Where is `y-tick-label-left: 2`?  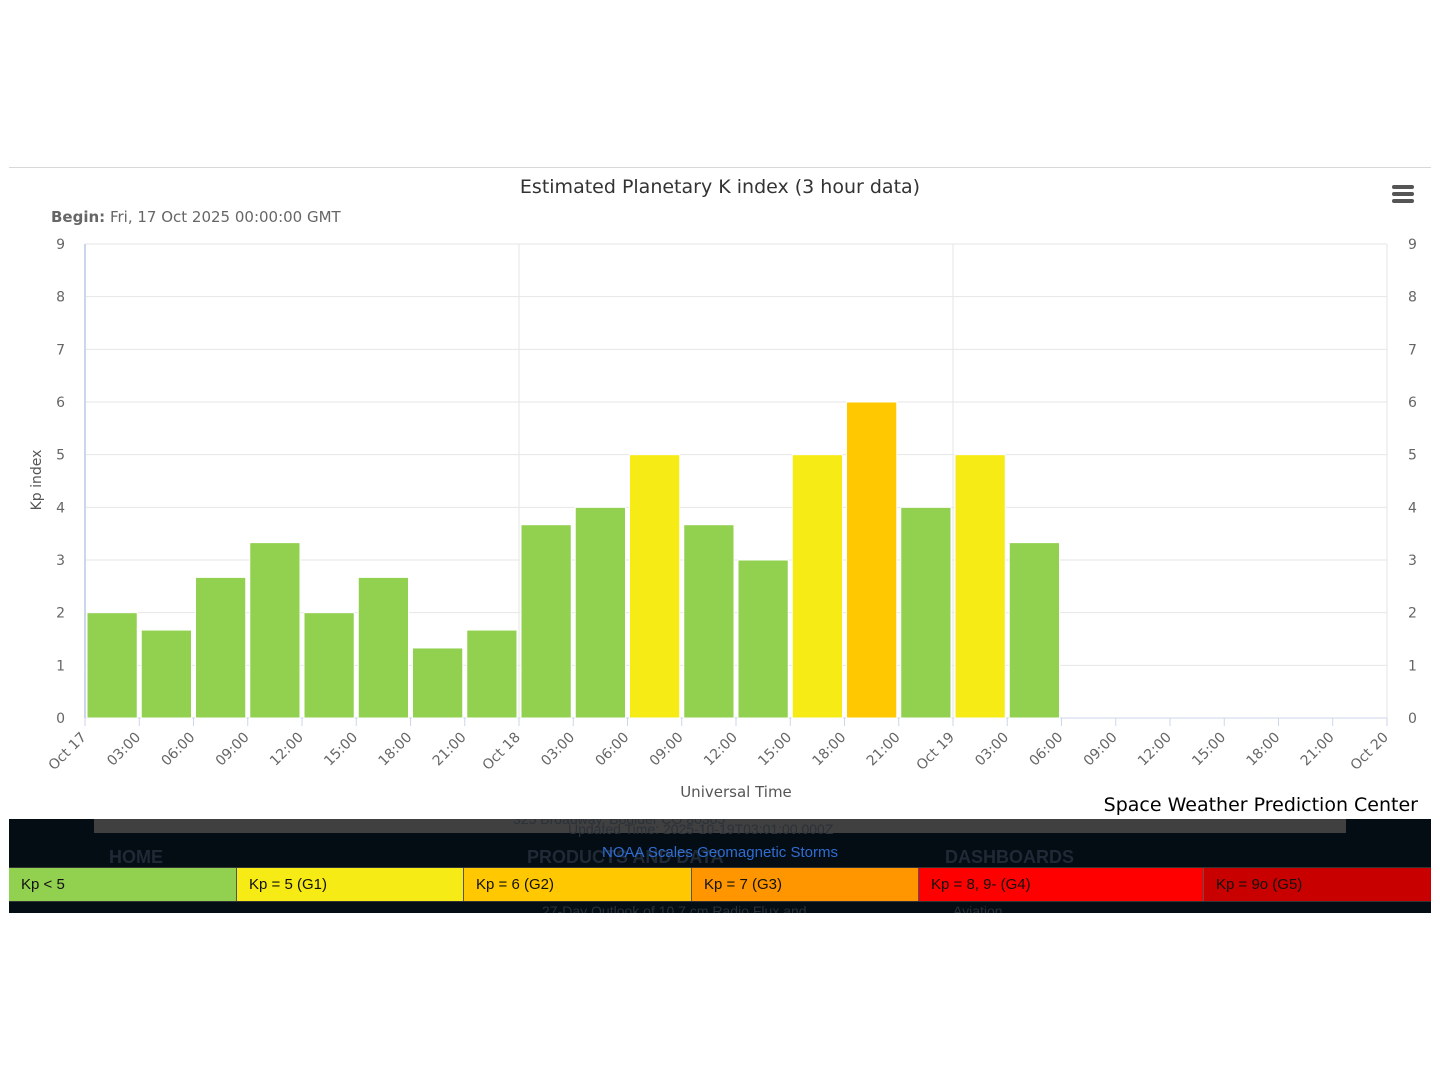
y-tick-label-left: 2 is located at coordinates (60, 614).